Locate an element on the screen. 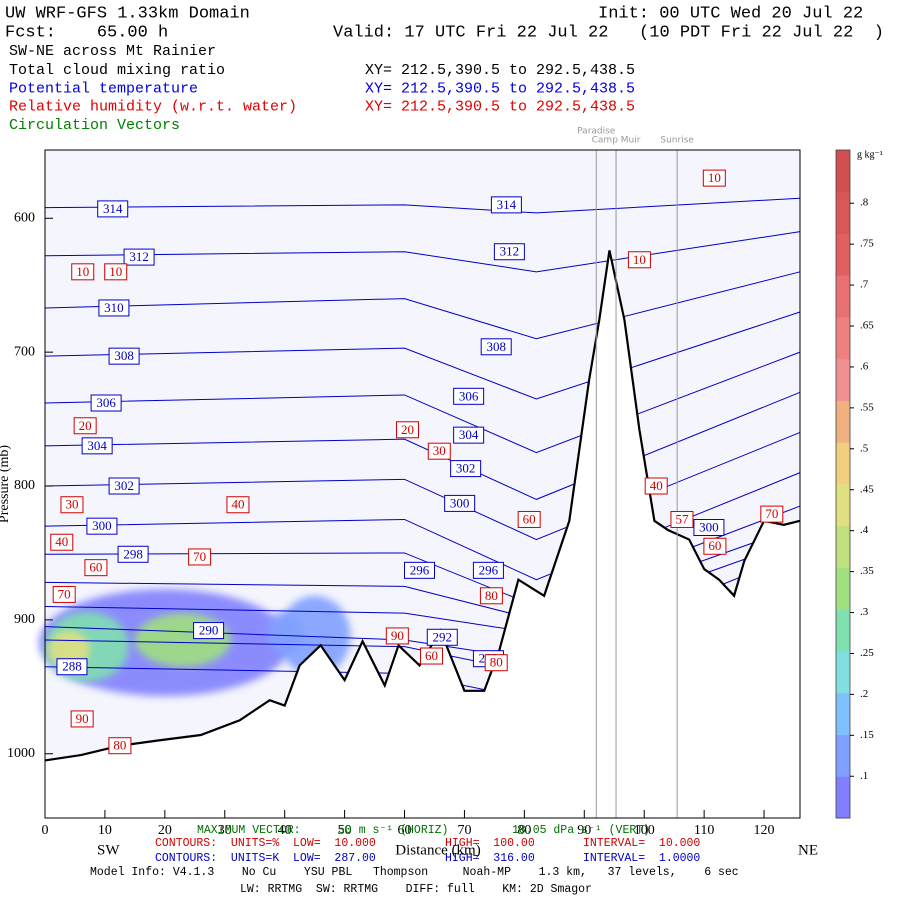 Image resolution: width=900 pixels, height=900 pixels. y-tick-label: 800 is located at coordinates (24, 485).